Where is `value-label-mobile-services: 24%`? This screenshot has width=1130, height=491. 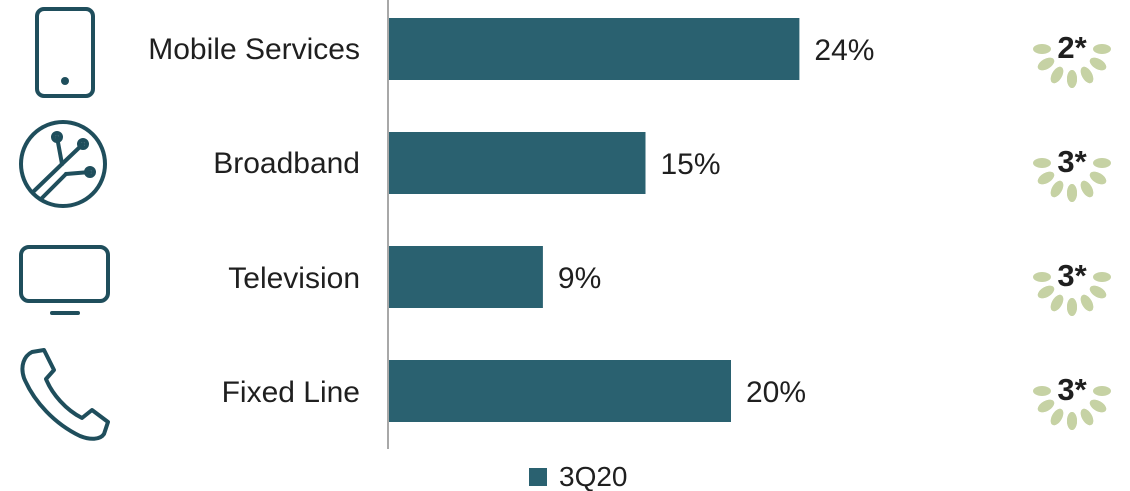 value-label-mobile-services: 24% is located at coordinates (844, 50).